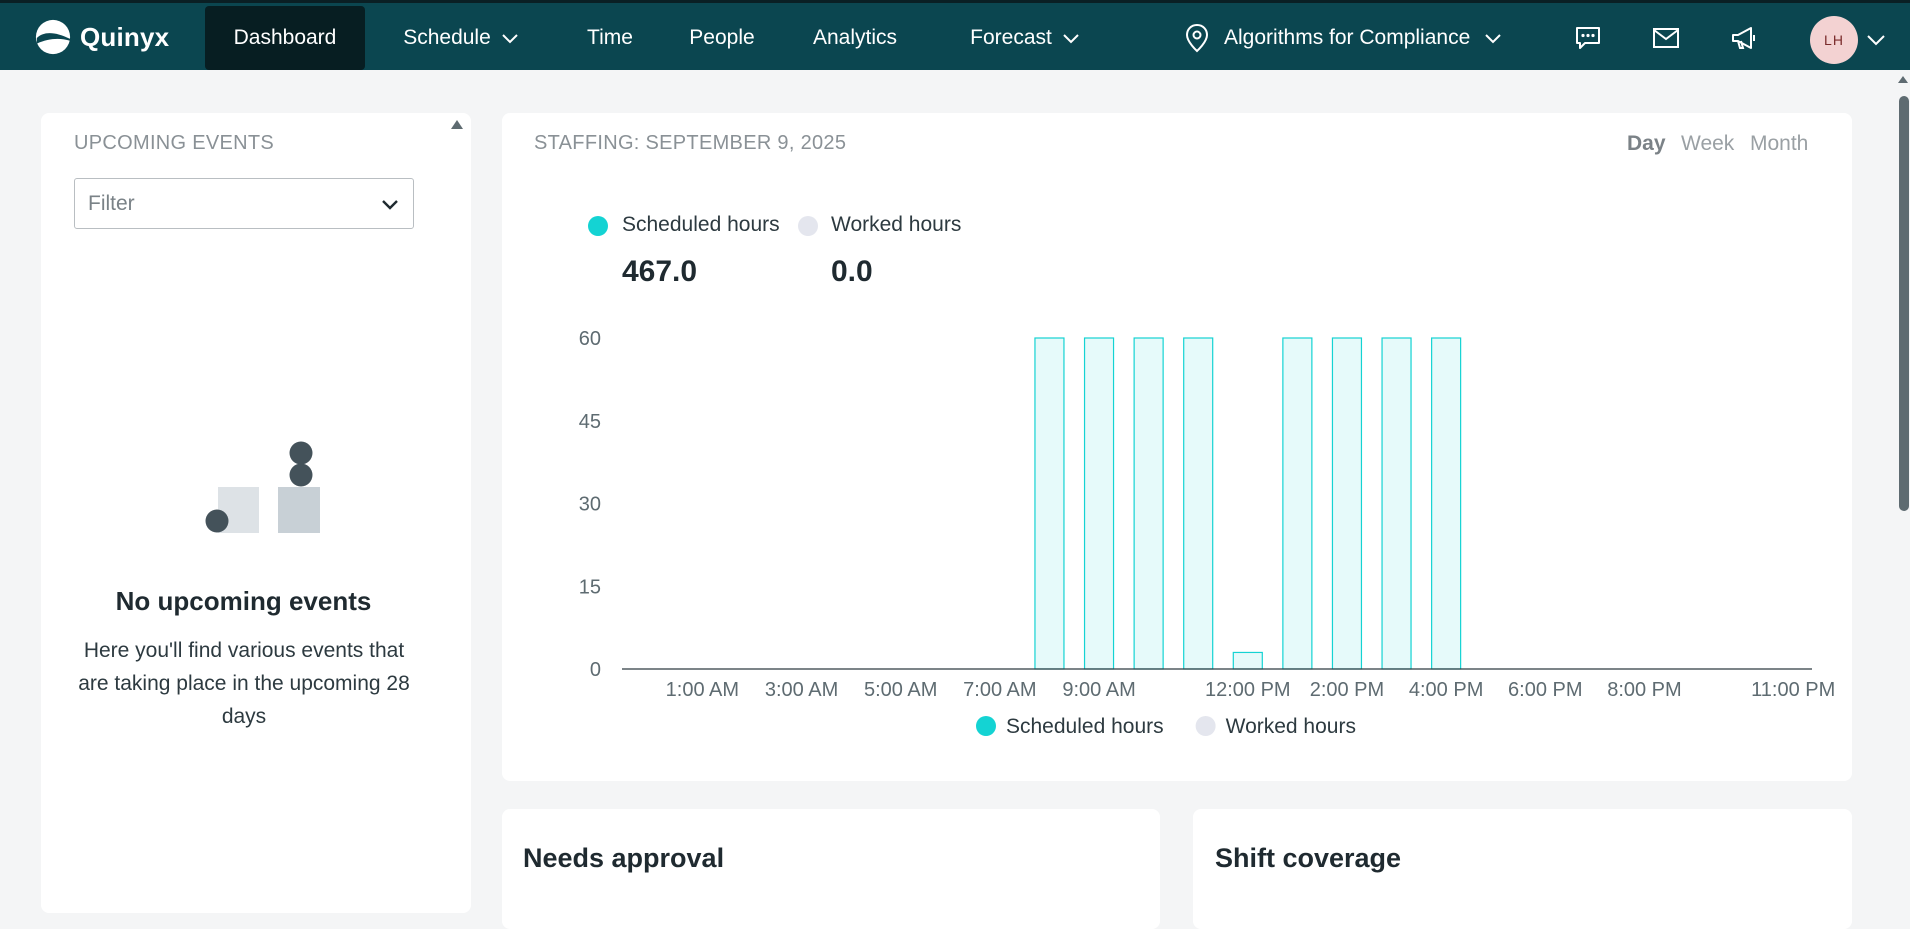 The width and height of the screenshot is (1910, 929). I want to click on nav-analytics: Analytics, so click(855, 38).